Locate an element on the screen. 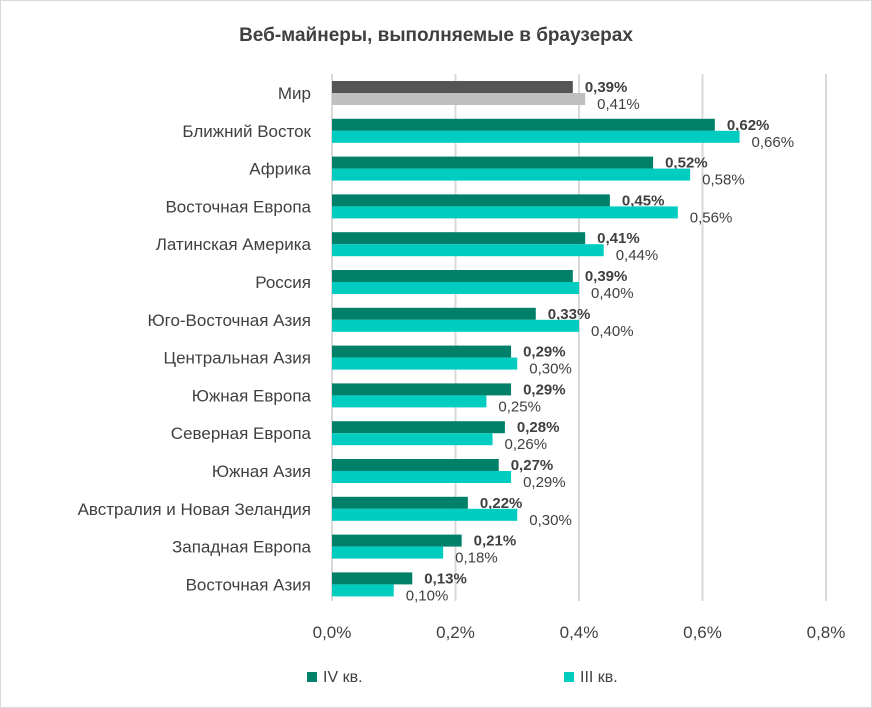 The image size is (872, 708). x-tick-label: 0,6% is located at coordinates (702, 632).